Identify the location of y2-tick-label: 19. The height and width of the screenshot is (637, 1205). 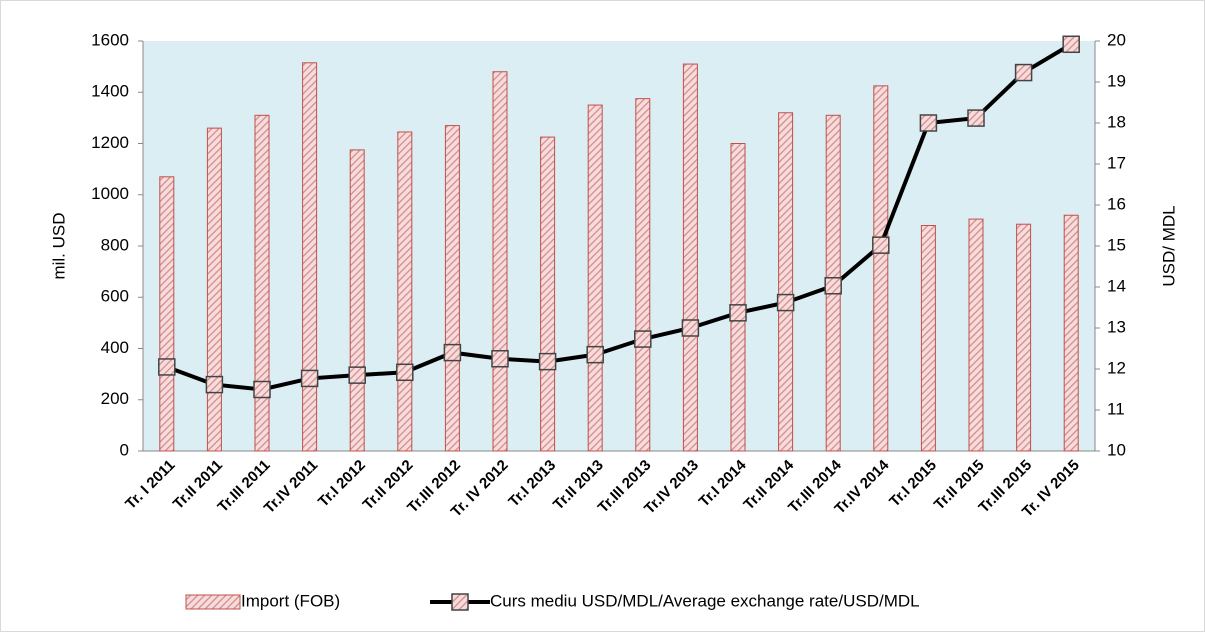
(1116, 80).